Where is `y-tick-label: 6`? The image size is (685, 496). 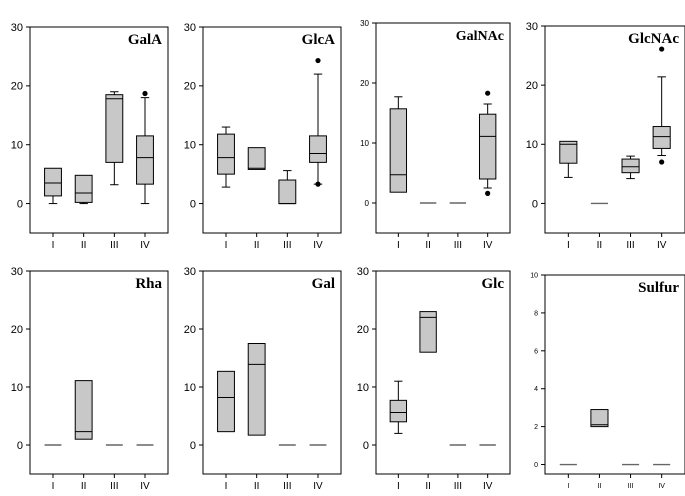
y-tick-label: 6 is located at coordinates (536, 351).